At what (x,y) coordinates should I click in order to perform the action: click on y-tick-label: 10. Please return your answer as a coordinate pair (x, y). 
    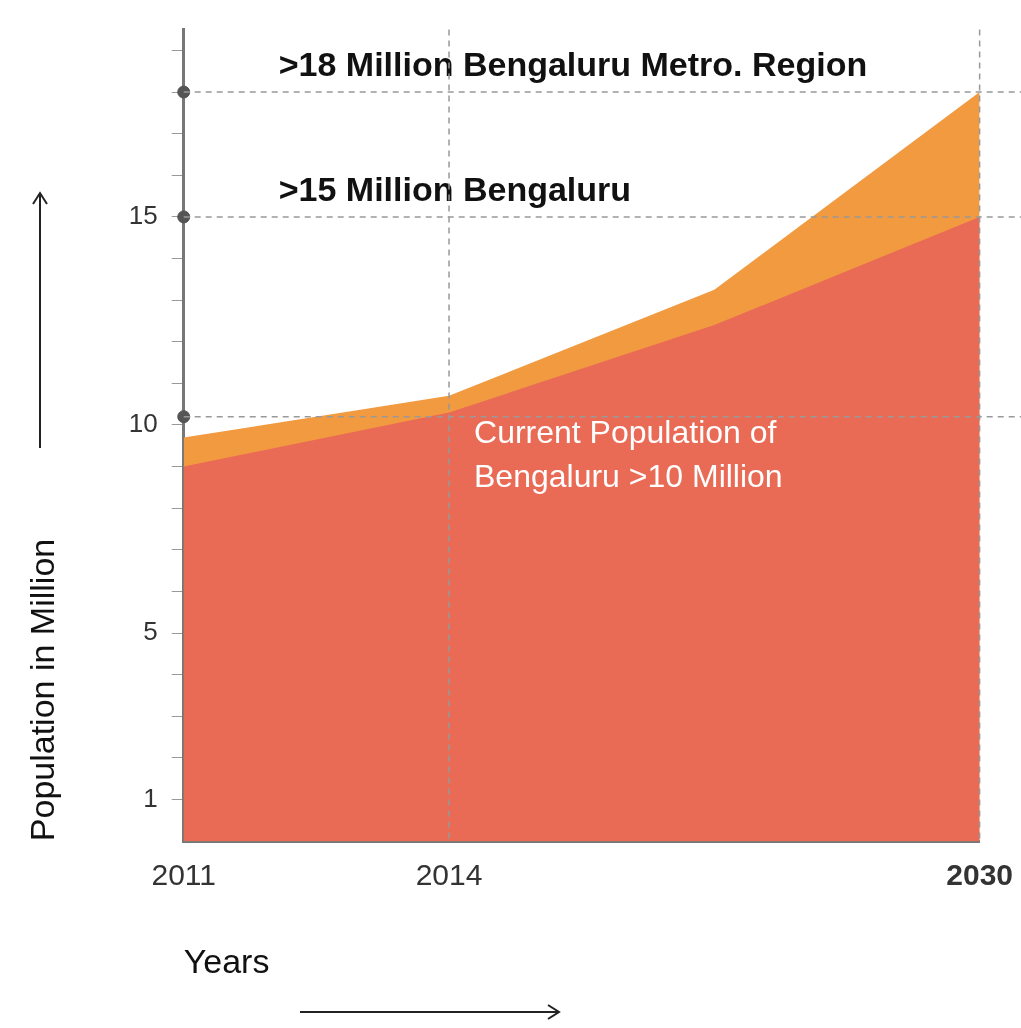
    Looking at the image, I should click on (143, 423).